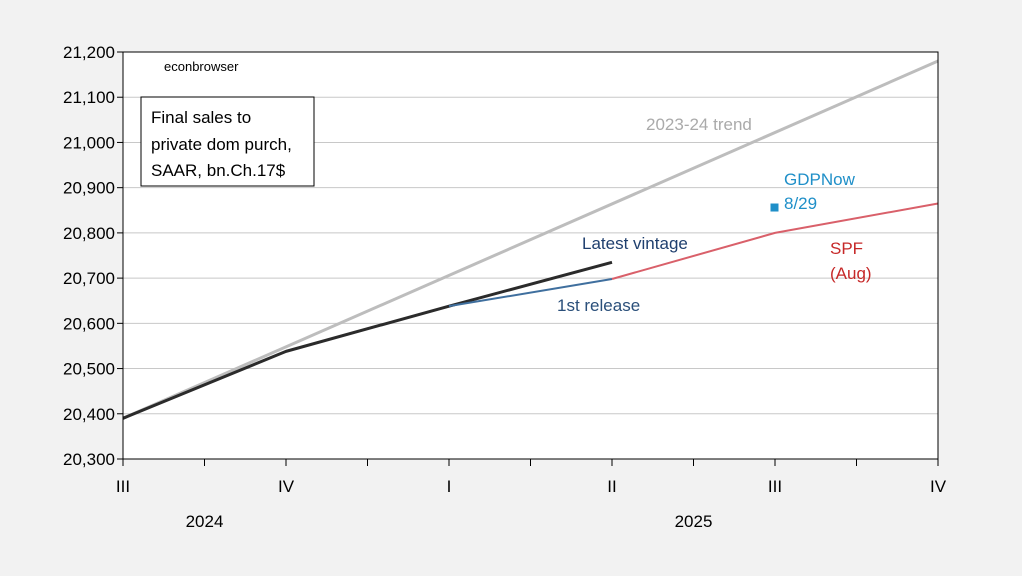 The width and height of the screenshot is (1022, 576). Describe the element at coordinates (89, 459) in the screenshot. I see `y-tick-label: 20,300` at that location.